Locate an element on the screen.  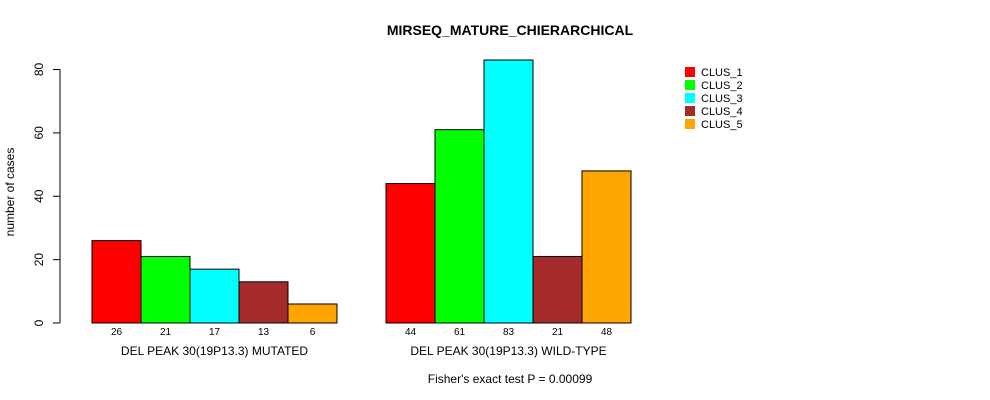
group-label: DEL PEAK 30(19P13.3) WILD-TYPE is located at coordinates (508, 351).